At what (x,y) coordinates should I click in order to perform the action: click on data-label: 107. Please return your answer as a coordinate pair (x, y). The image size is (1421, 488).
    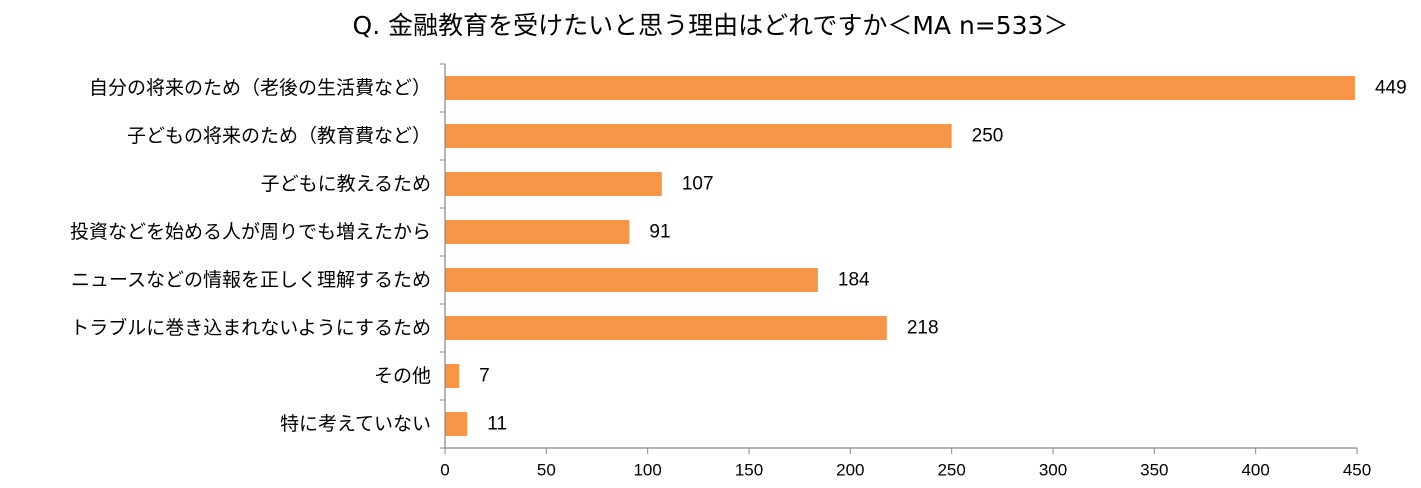
    Looking at the image, I should click on (698, 184).